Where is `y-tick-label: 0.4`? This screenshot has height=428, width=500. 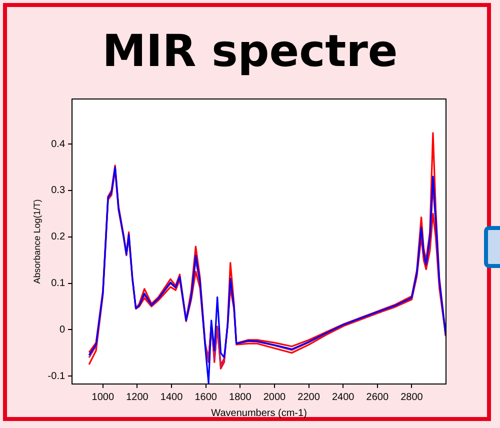
y-tick-label: 0.4 is located at coordinates (58, 144).